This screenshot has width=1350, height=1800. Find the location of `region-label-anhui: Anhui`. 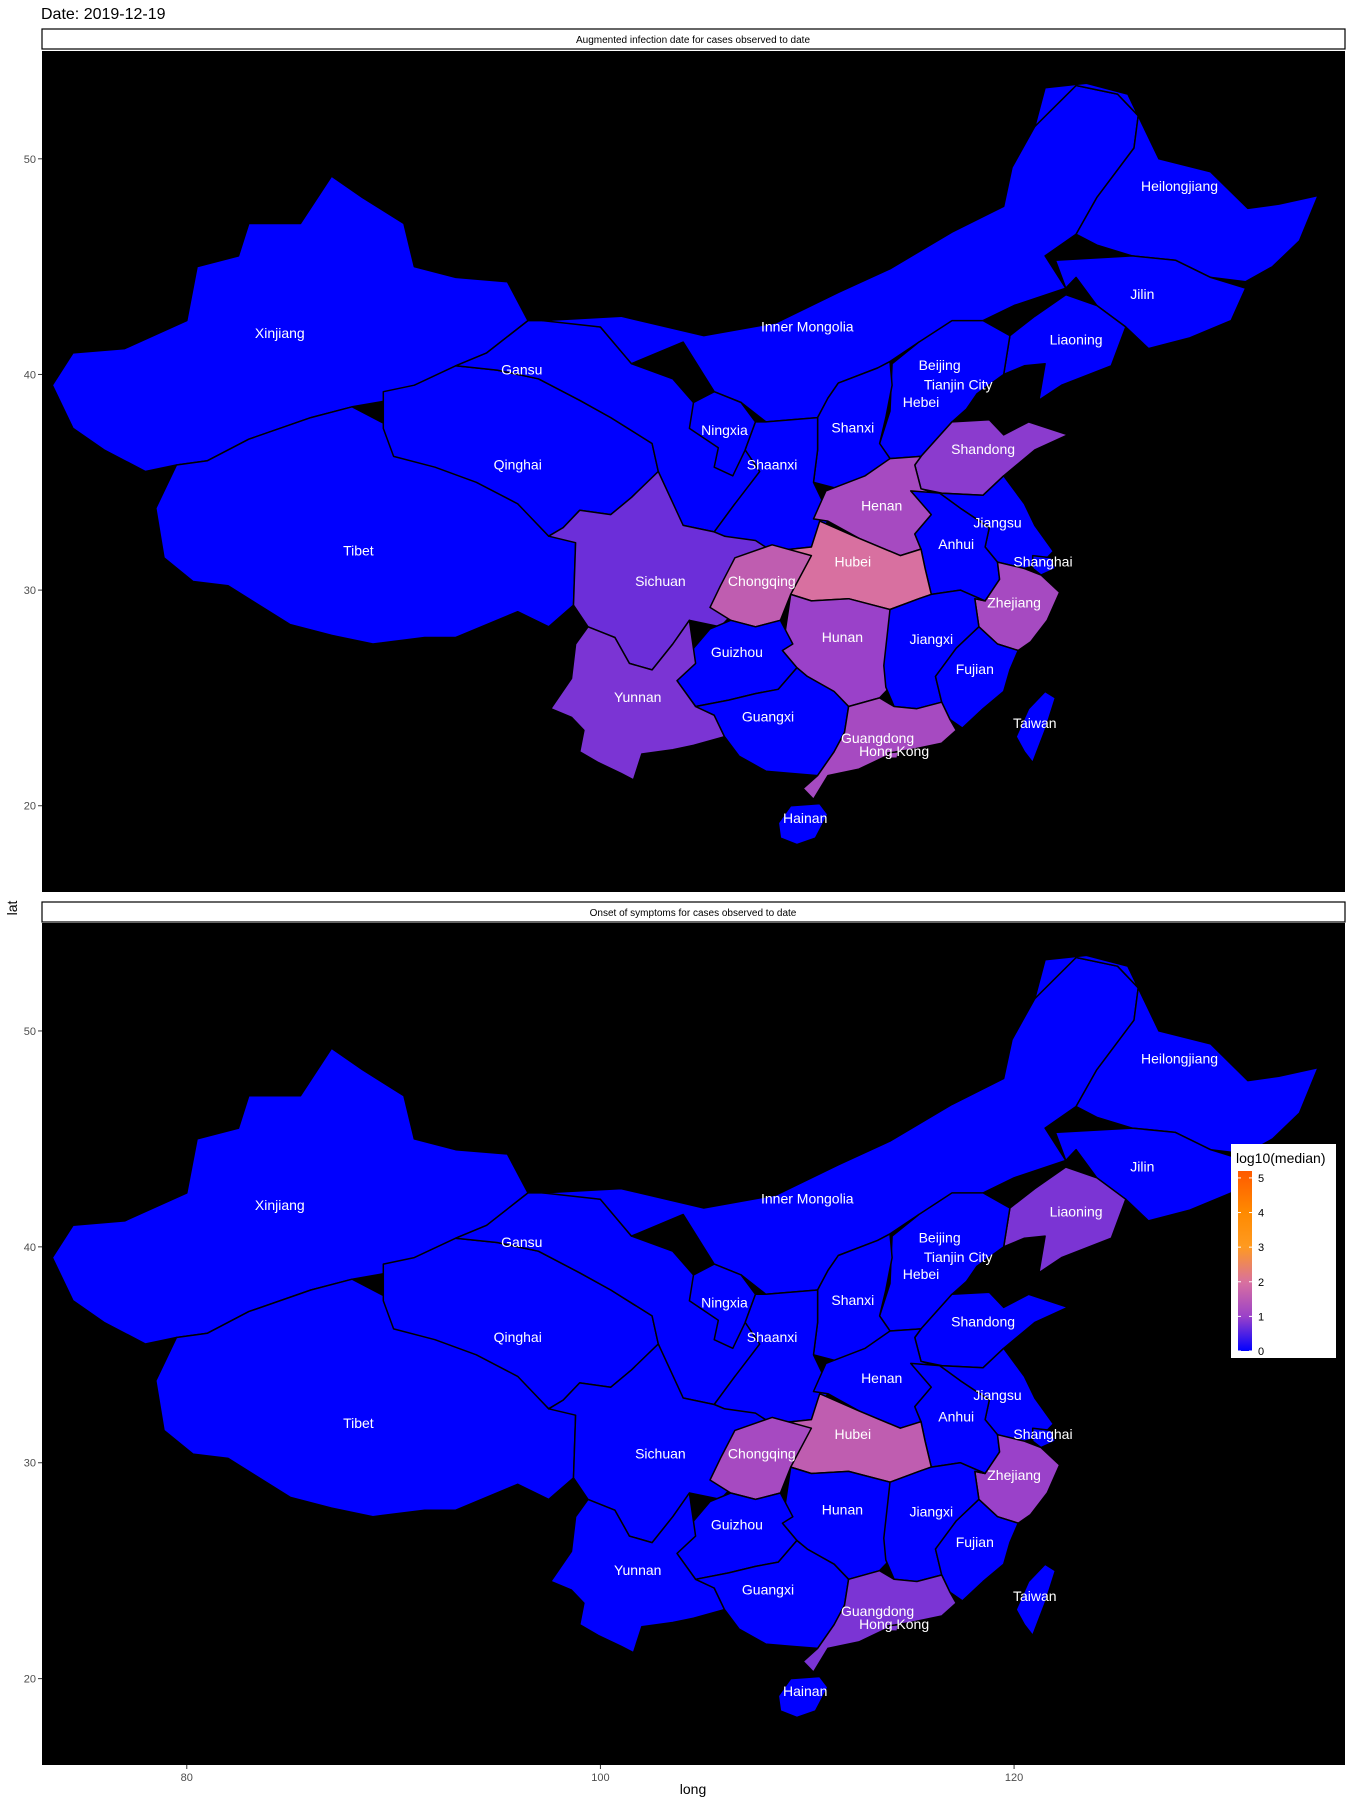

region-label-anhui: Anhui is located at coordinates (956, 544).